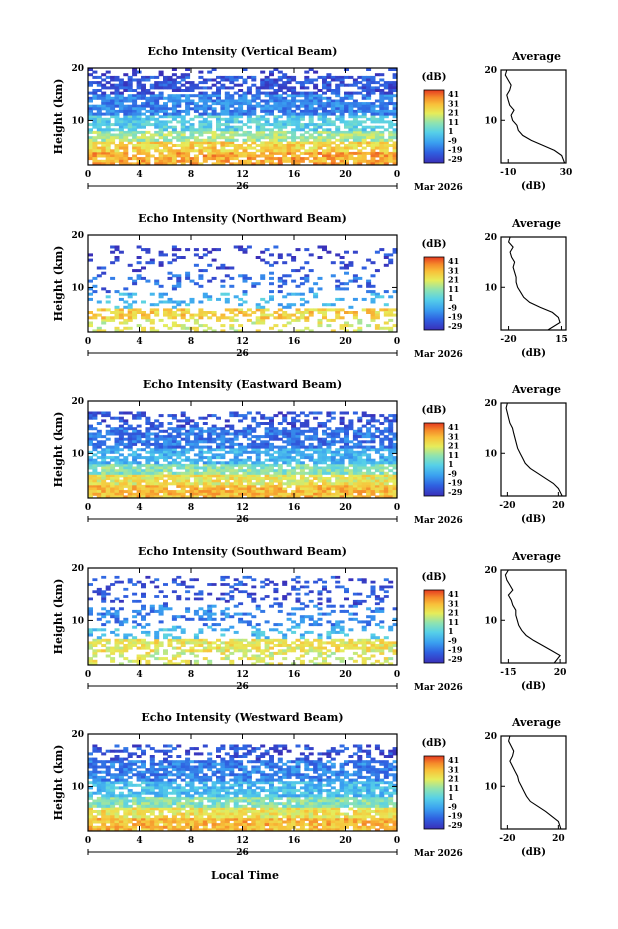  Describe the element at coordinates (191, 508) in the screenshot. I see `x-tick-label: 8` at that location.